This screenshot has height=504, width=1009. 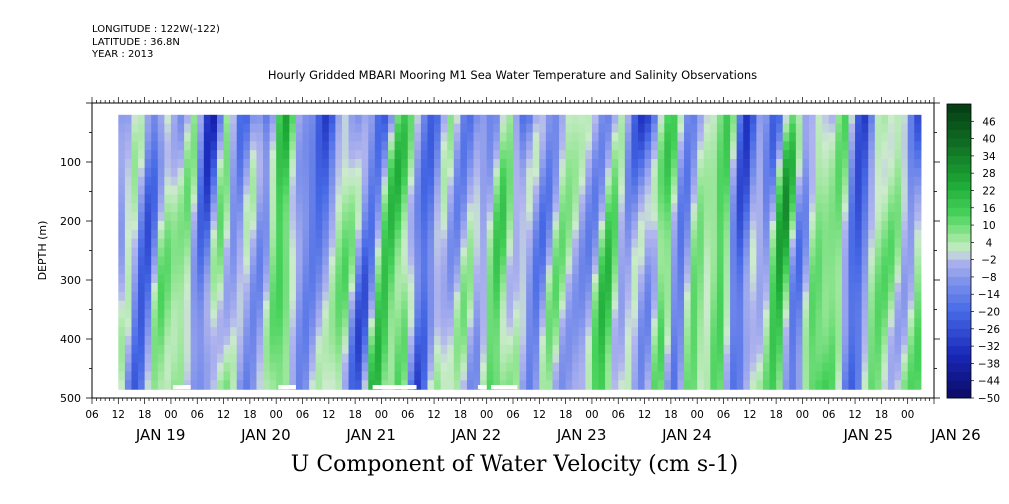 I want to click on x-hour-tick-label: 18, so click(x=249, y=415).